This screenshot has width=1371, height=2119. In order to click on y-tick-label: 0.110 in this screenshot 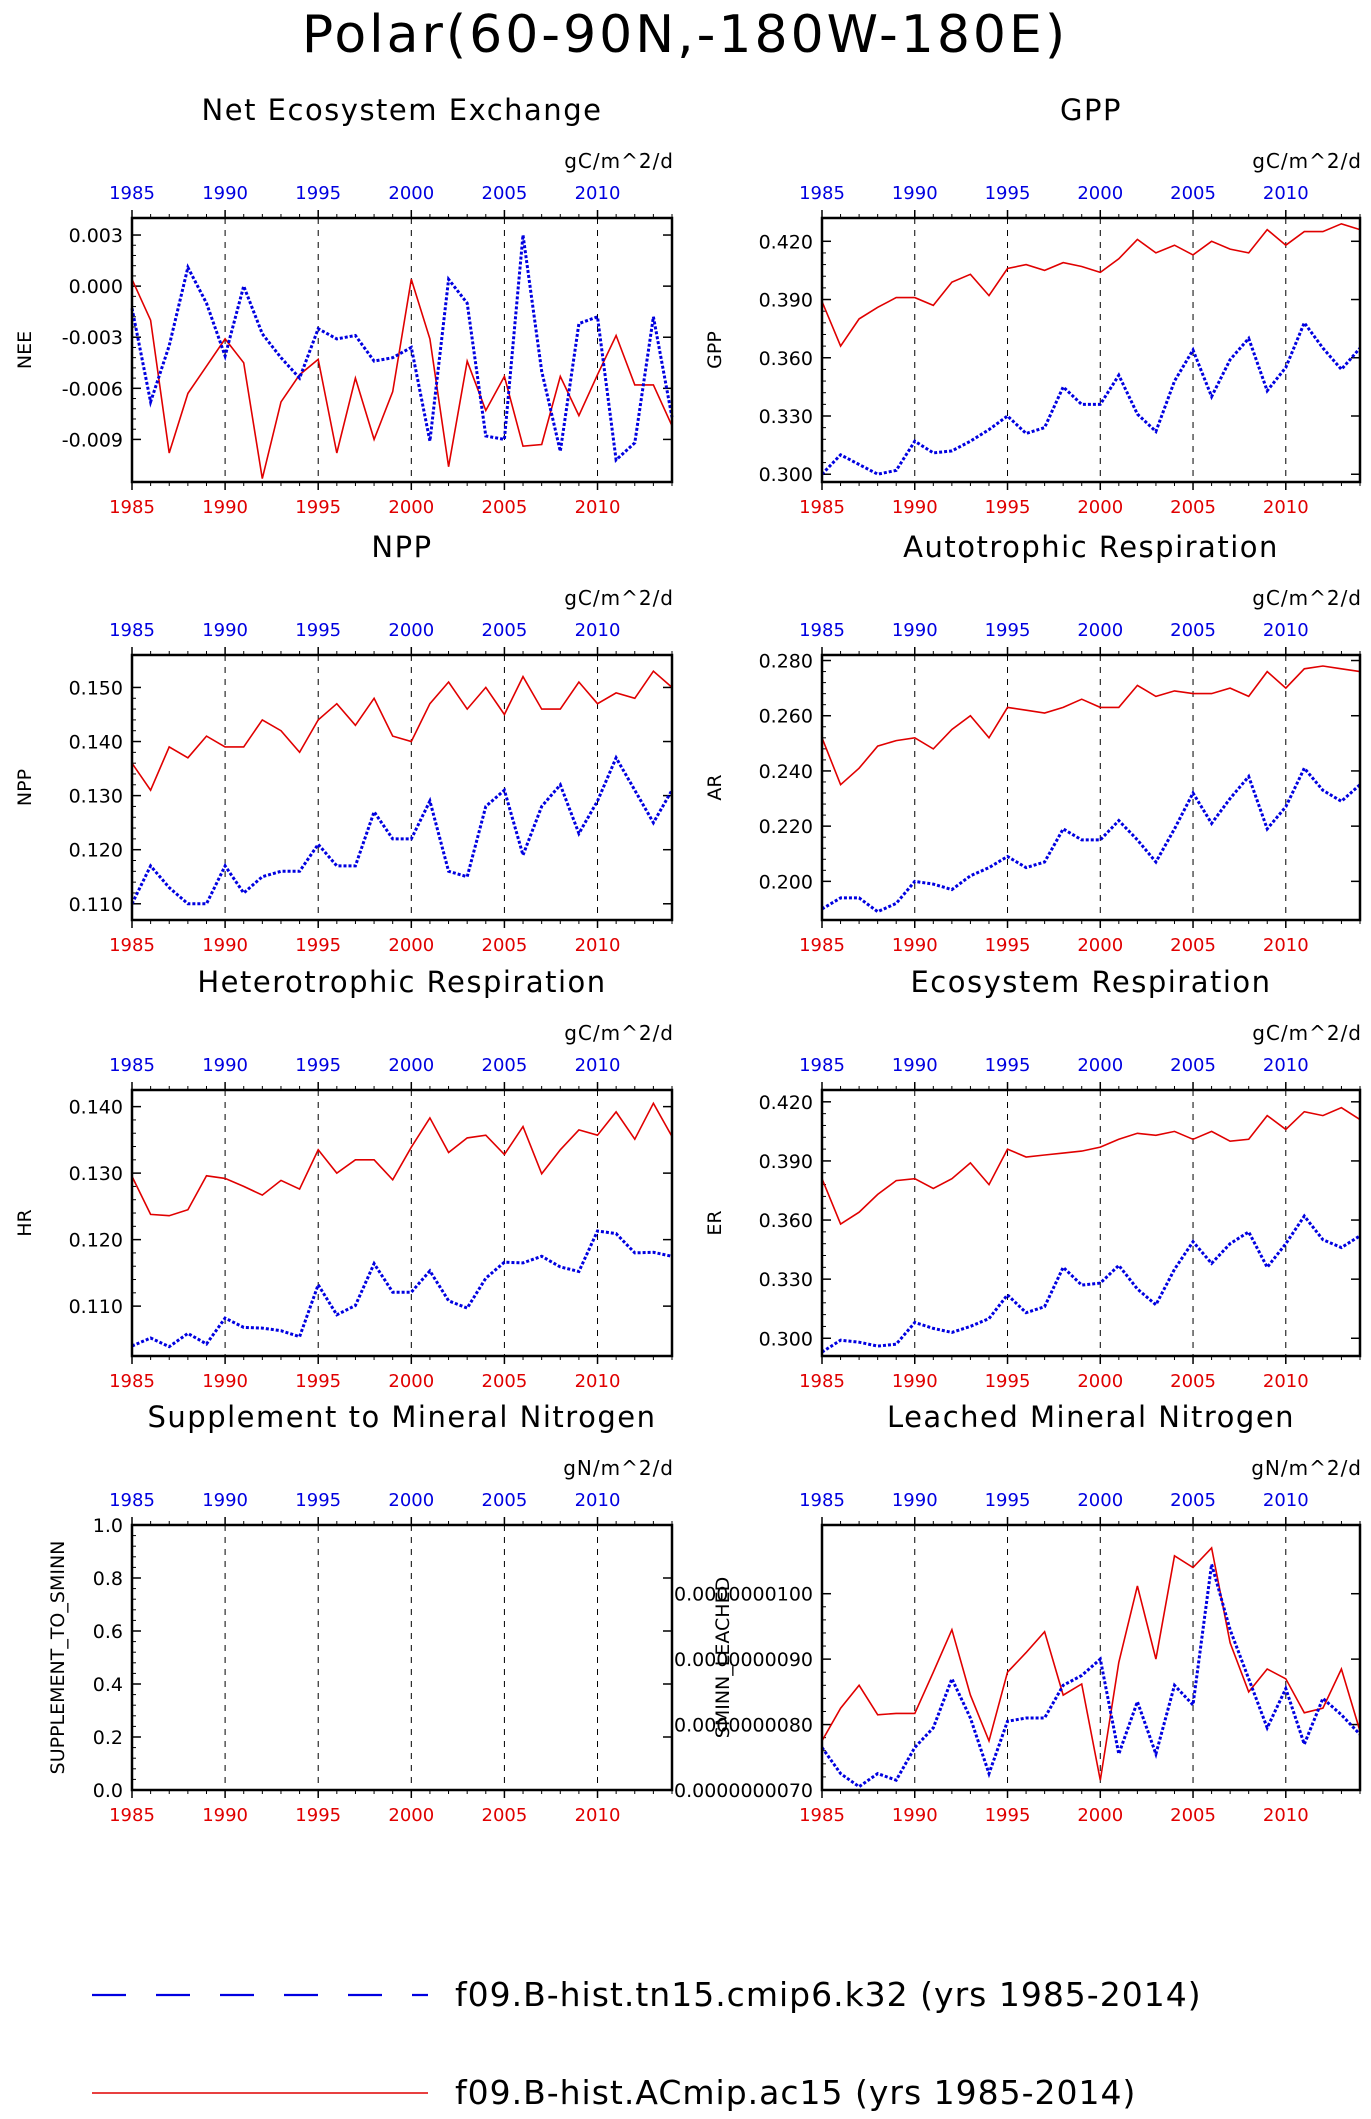, I will do `click(96, 905)`.